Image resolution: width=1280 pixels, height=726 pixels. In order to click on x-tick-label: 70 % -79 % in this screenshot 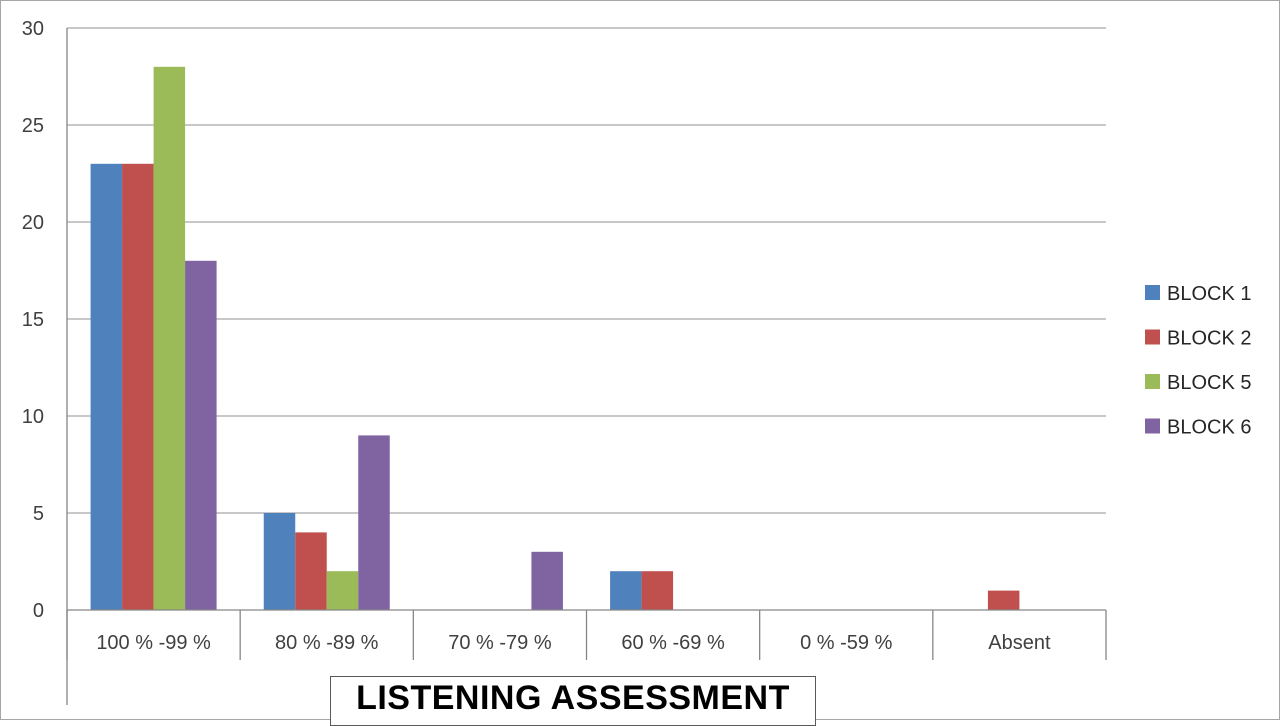, I will do `click(500, 643)`.